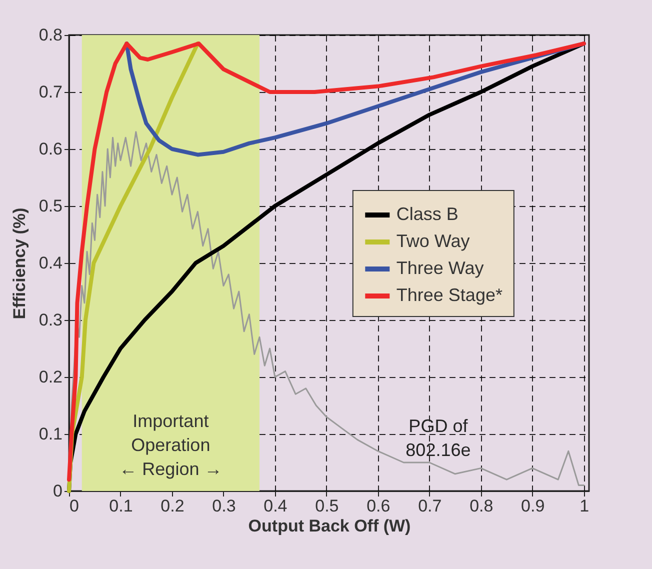 Image resolution: width=652 pixels, height=569 pixels. Describe the element at coordinates (121, 506) in the screenshot. I see `x-tick-label: 0.1` at that location.